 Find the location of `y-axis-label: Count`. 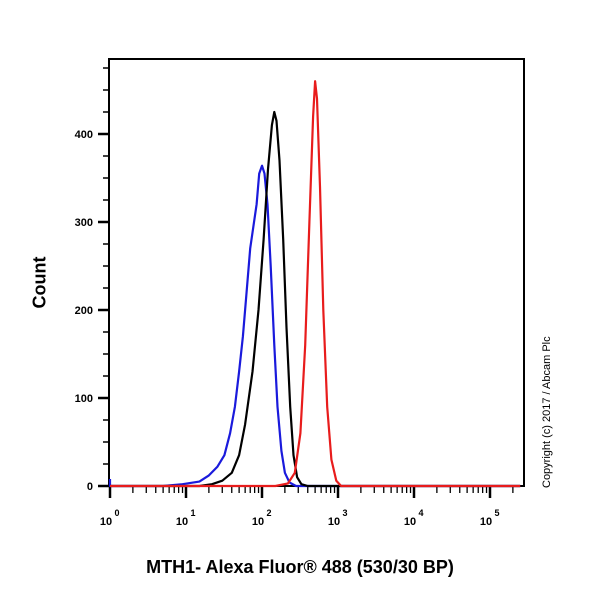

y-axis-label: Count is located at coordinates (39, 282).